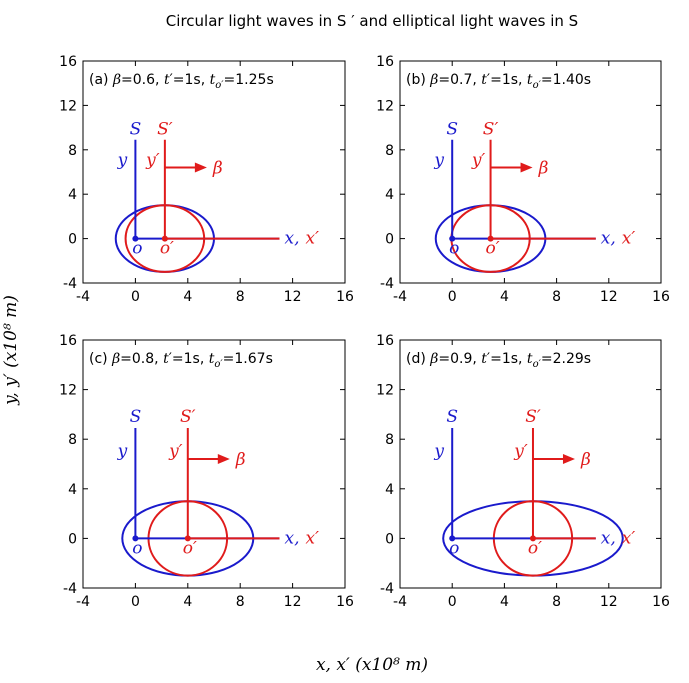 This screenshot has height=683, width=689. Describe the element at coordinates (11, 350) in the screenshot. I see `y-axis-label: y, y′ (x10⁸ m)` at that location.